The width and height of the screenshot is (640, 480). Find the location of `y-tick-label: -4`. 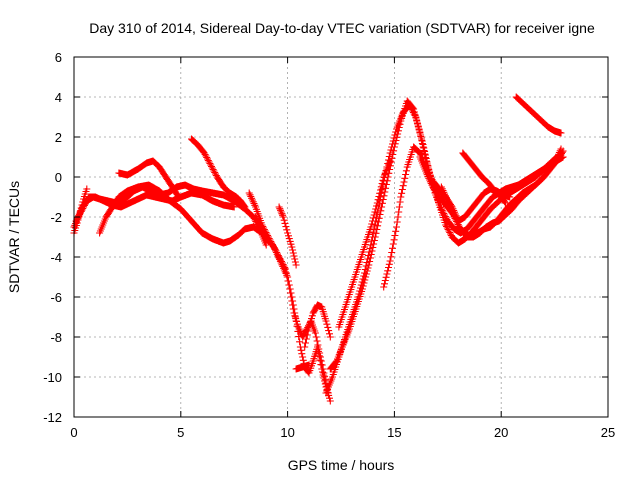

y-tick-label: -4 is located at coordinates (56, 257).